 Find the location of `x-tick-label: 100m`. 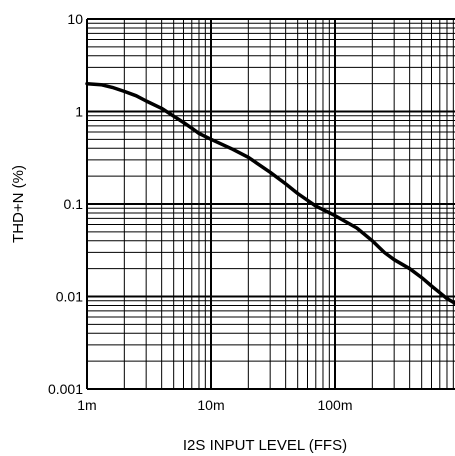

x-tick-label: 100m is located at coordinates (334, 405).